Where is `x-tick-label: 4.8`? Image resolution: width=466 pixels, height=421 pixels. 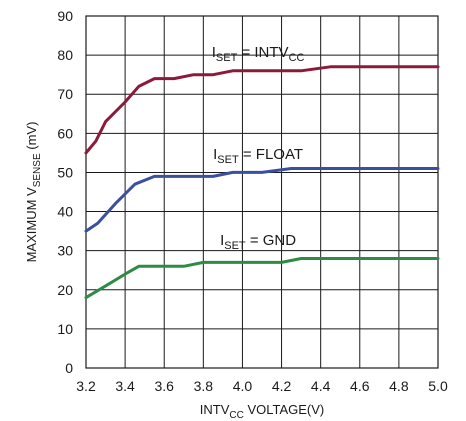 x-tick-label: 4.8 is located at coordinates (399, 386).